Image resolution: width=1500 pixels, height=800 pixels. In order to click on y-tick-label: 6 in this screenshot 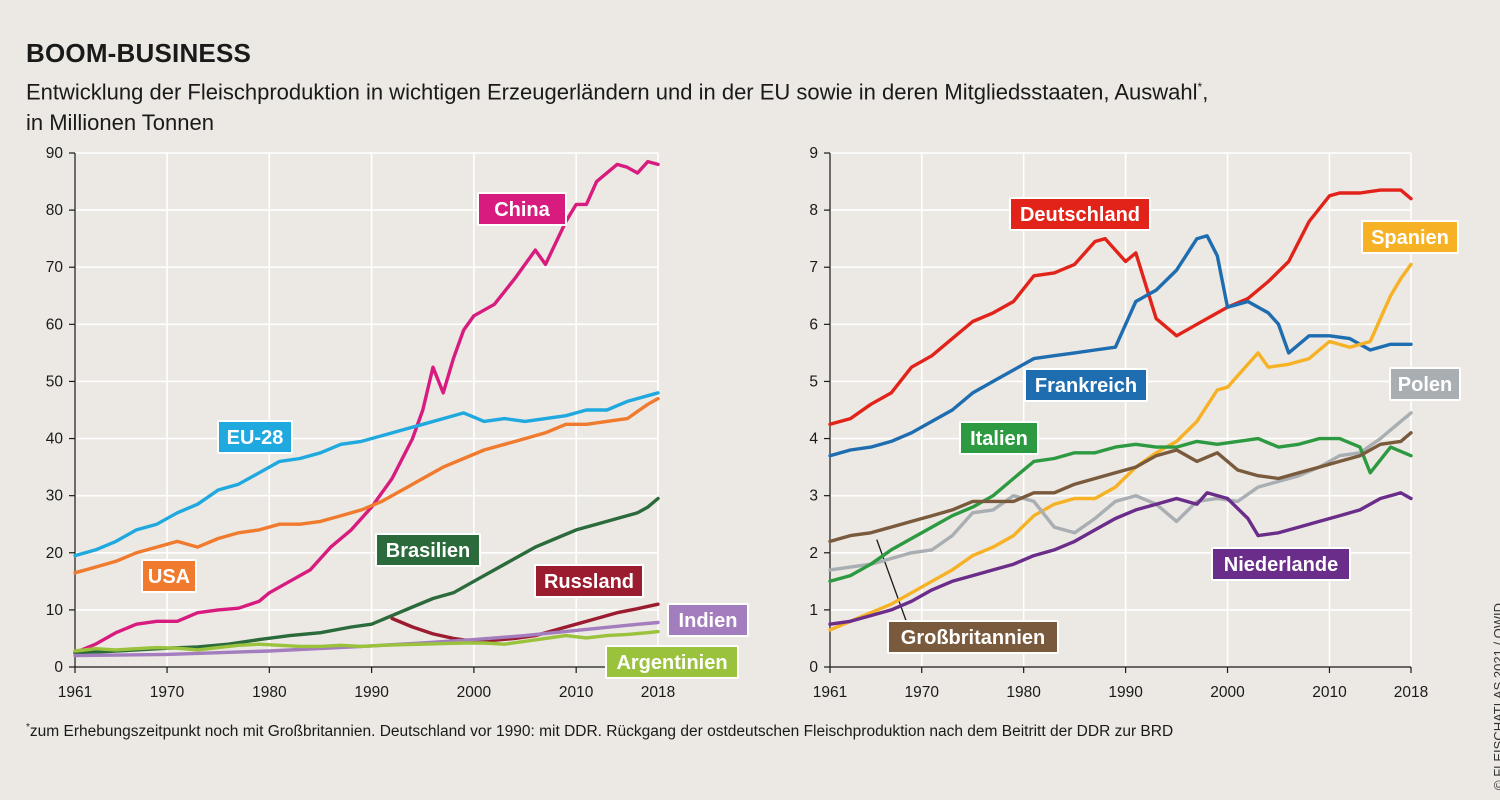, I will do `click(813, 324)`.